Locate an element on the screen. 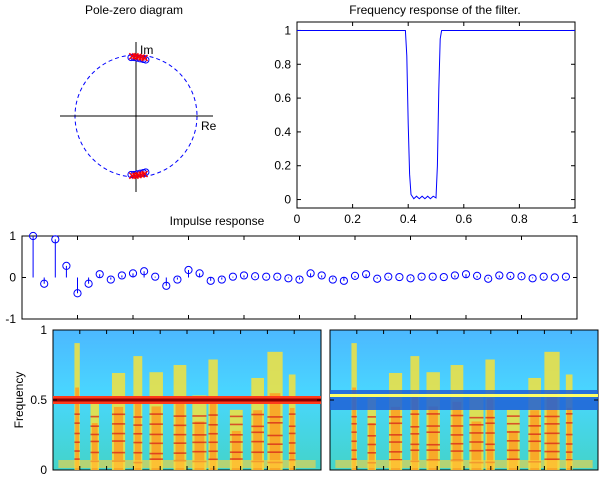 Image resolution: width=605 pixels, height=479 pixels. impulse-stems is located at coordinates (299, 264).